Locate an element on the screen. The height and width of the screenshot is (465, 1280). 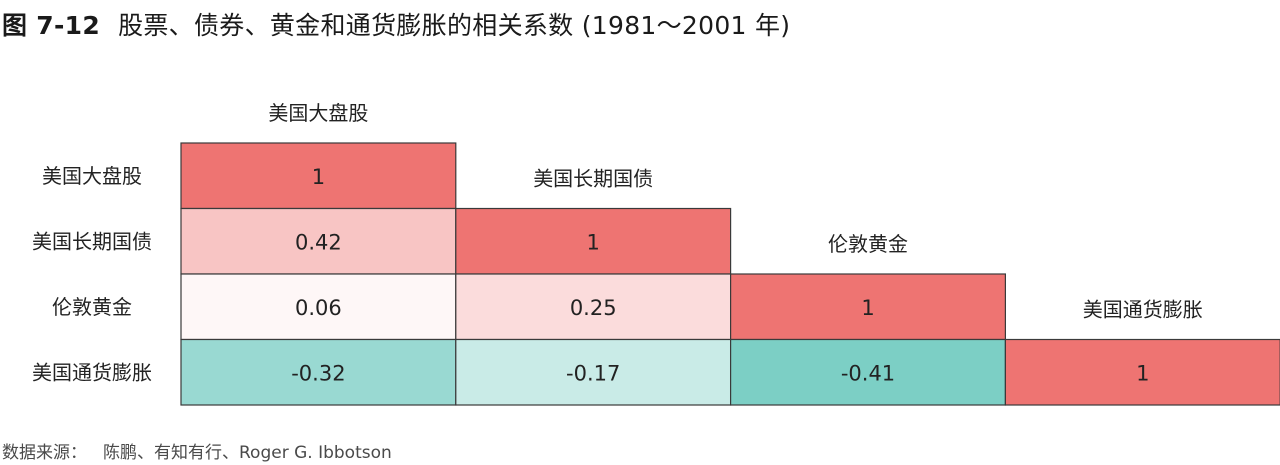
column-label: 美国大盘股 is located at coordinates (318, 113).